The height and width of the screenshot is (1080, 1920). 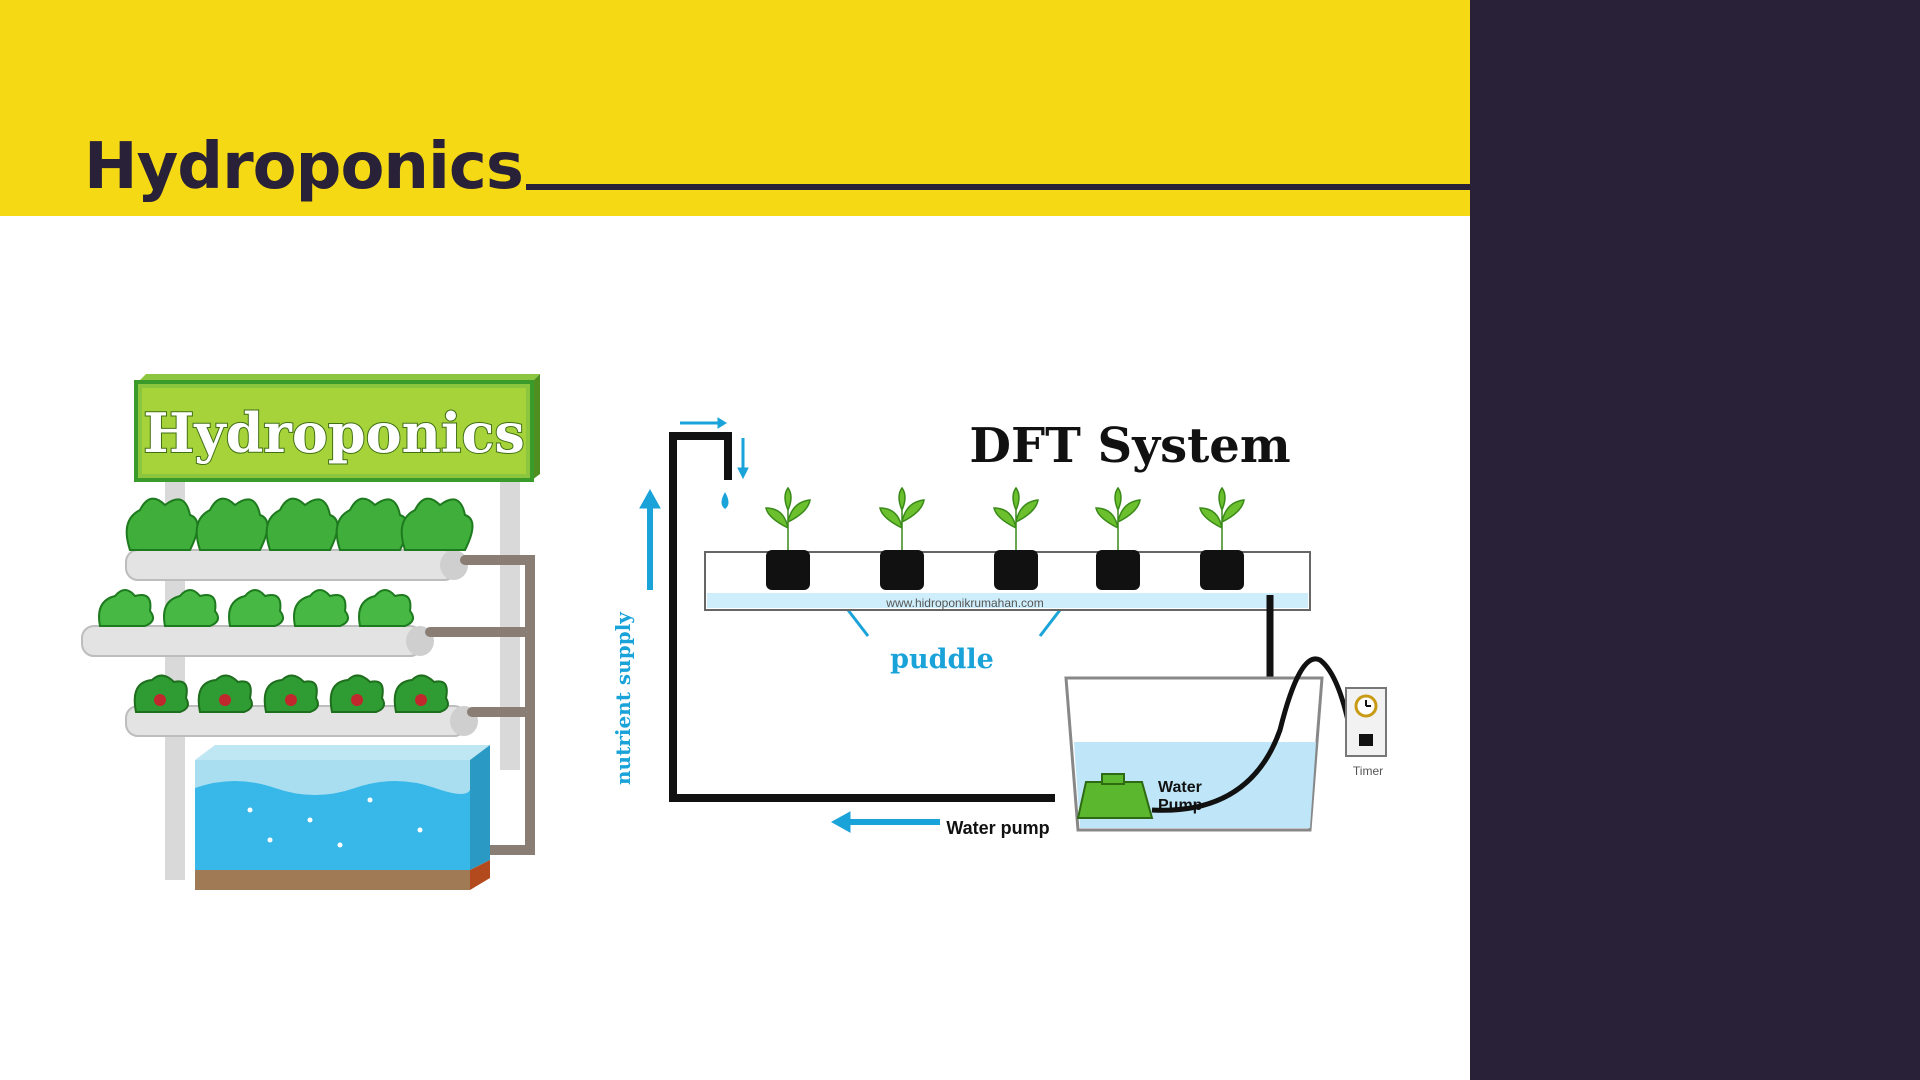 I want to click on water-drop-icon, so click(x=725, y=500).